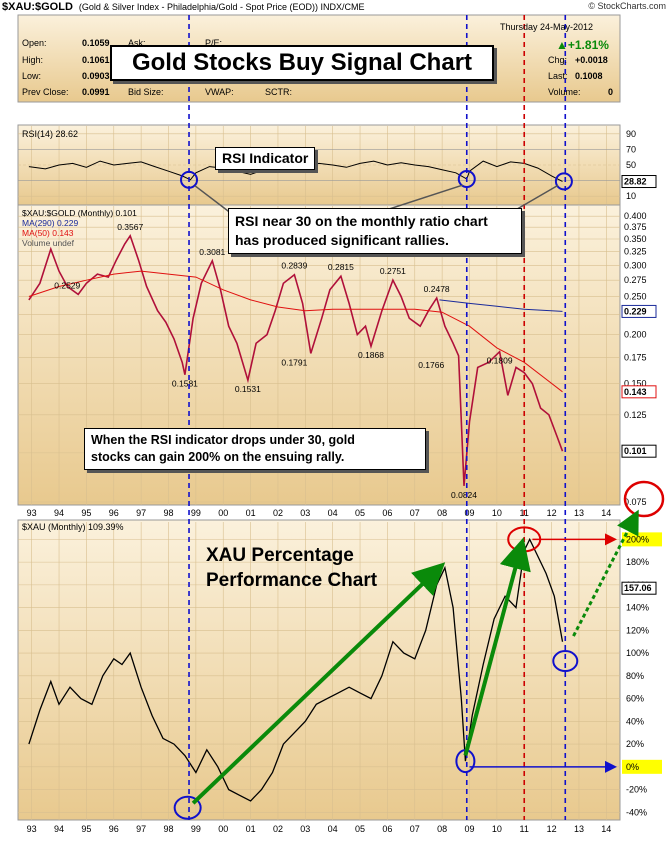 Image resolution: width=670 pixels, height=843 pixels. Describe the element at coordinates (644, 499) in the screenshot. I see `target-circle` at that location.